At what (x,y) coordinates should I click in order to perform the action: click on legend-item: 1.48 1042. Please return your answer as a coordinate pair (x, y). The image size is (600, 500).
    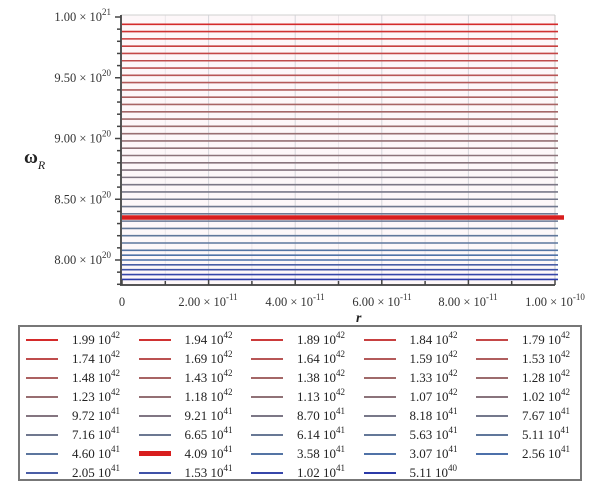
    Looking at the image, I should click on (82, 378).